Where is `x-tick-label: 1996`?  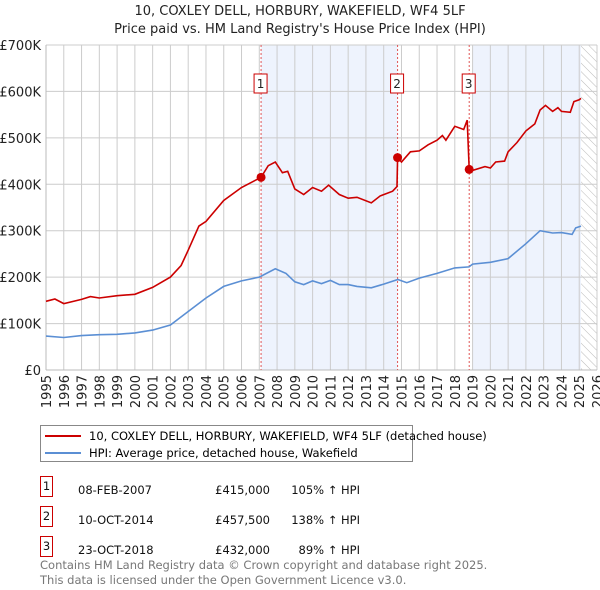
x-tick-label: 1996 is located at coordinates (65, 391).